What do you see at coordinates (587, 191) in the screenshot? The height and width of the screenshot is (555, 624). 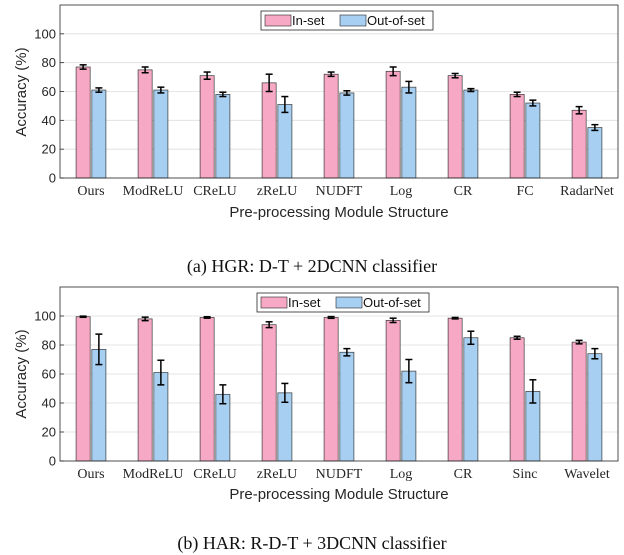 I see `x-tick-label: RadarNet` at bounding box center [587, 191].